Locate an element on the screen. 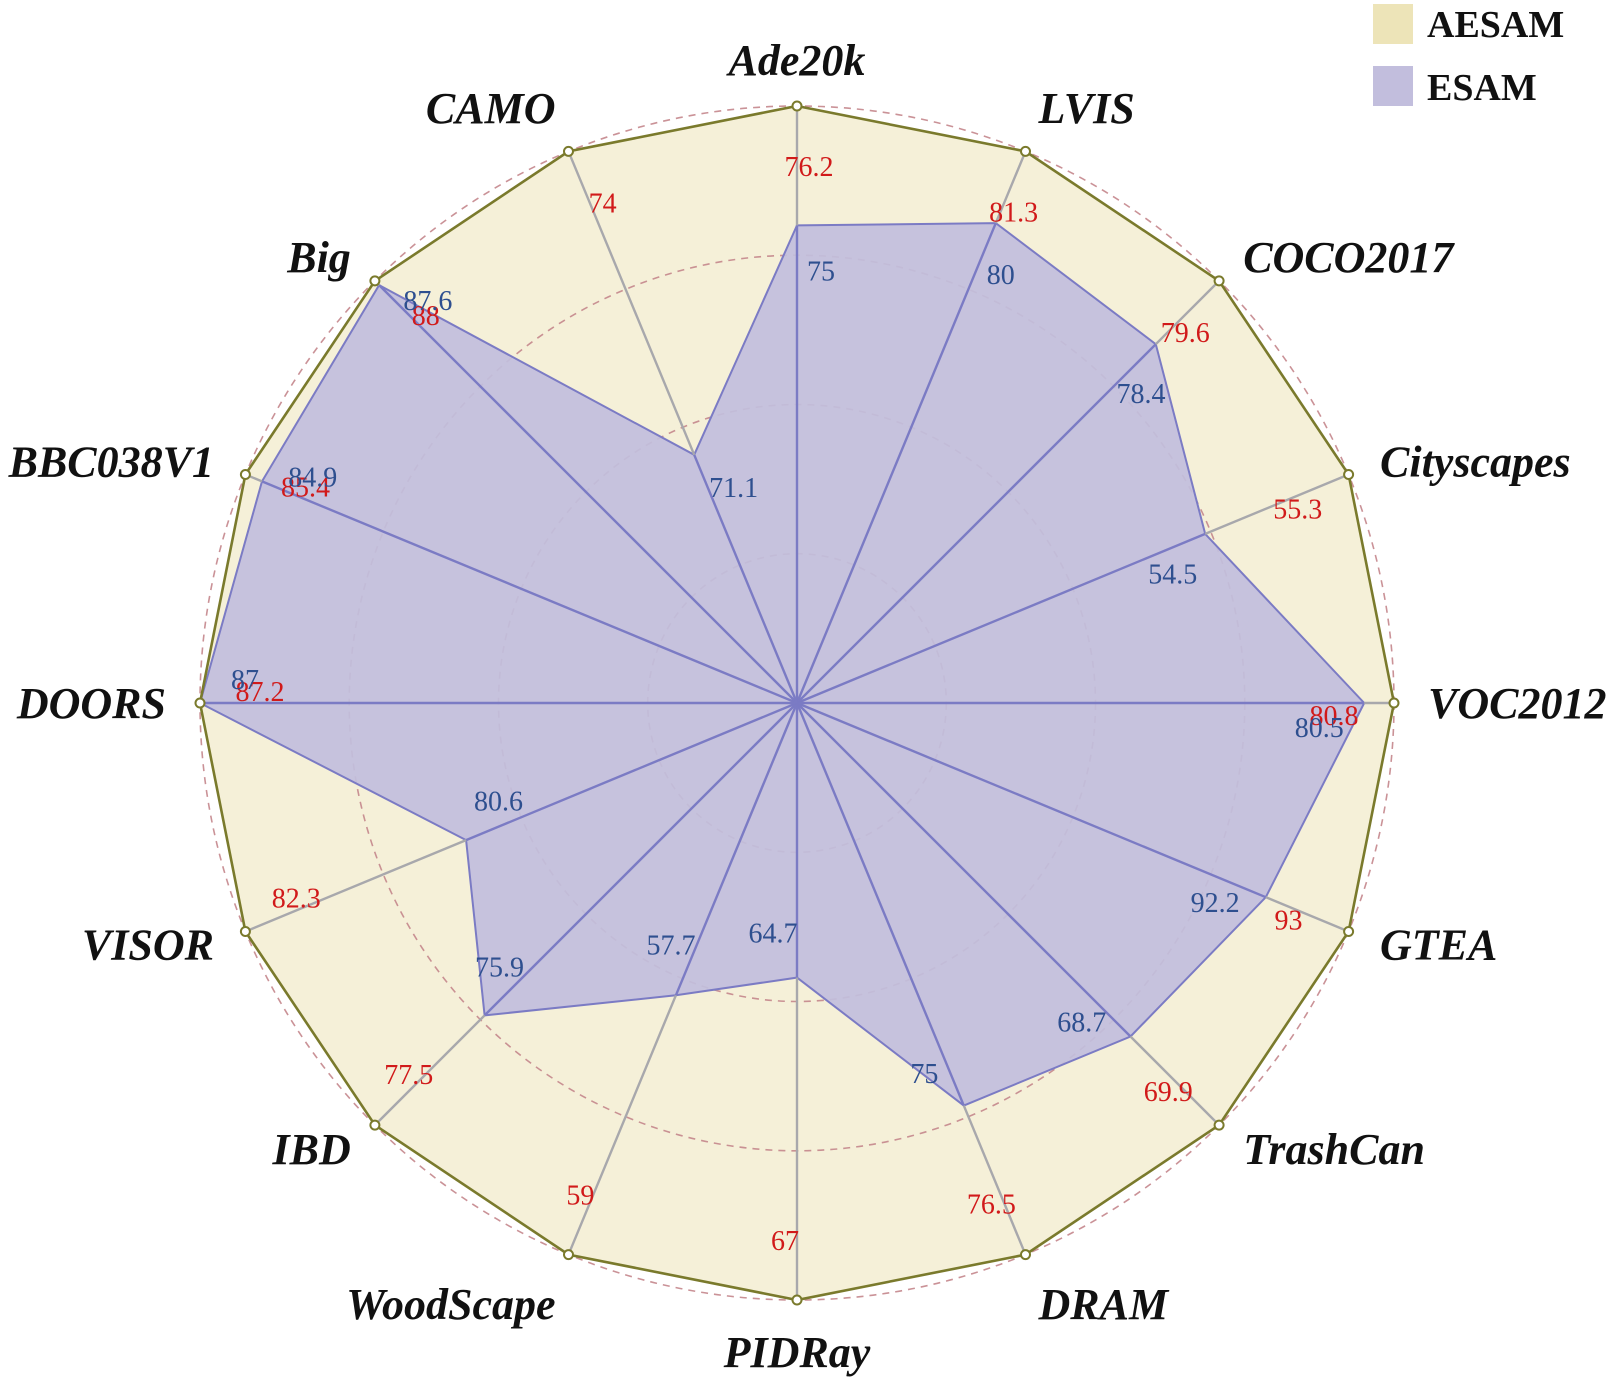 This screenshot has width=1606, height=1388. aesam-value-label: 85.4 is located at coordinates (305, 487).